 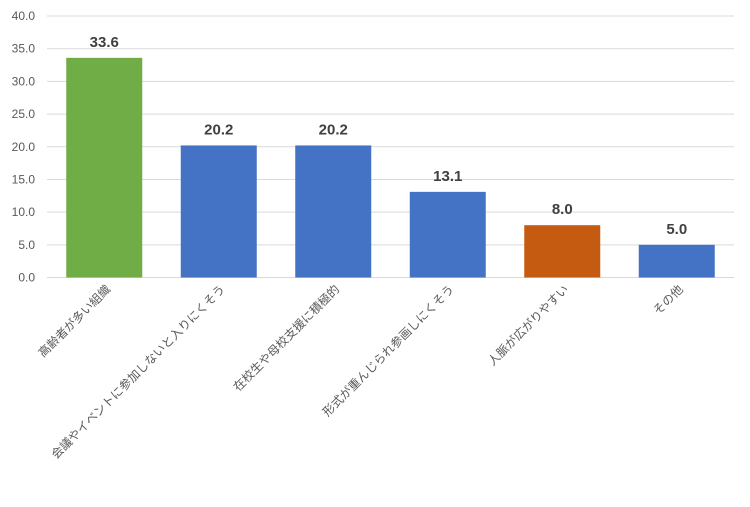 What do you see at coordinates (24, 81) in the screenshot?
I see `y-tick-label: 30.0` at bounding box center [24, 81].